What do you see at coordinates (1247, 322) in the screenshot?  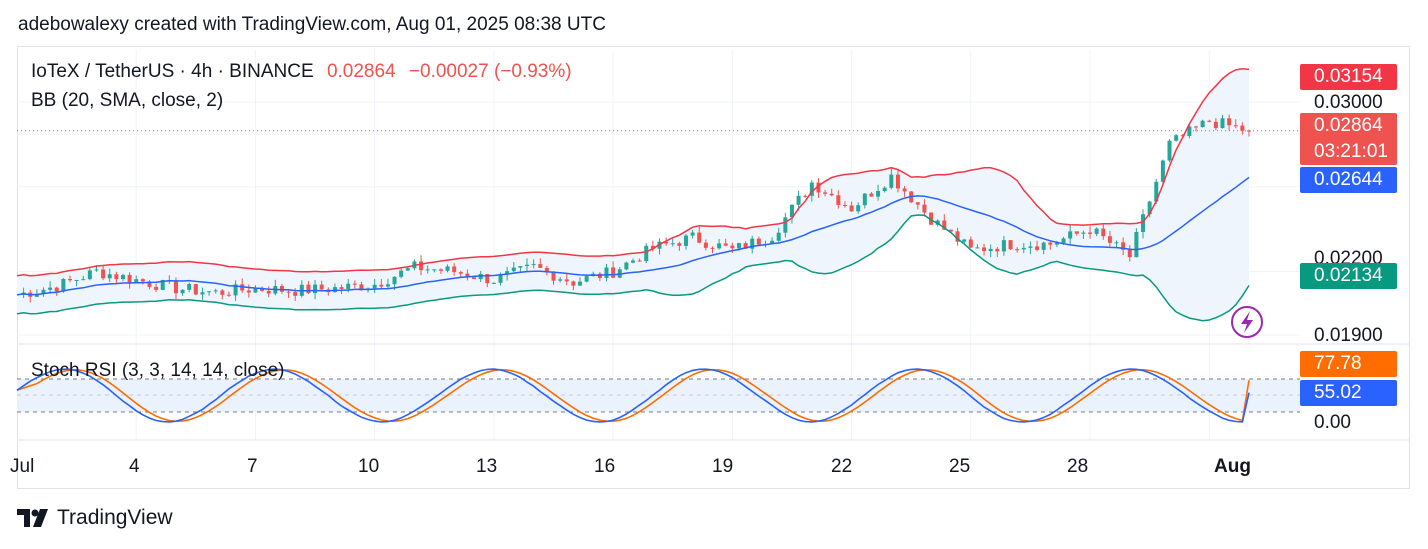 I see `lightning-icon` at bounding box center [1247, 322].